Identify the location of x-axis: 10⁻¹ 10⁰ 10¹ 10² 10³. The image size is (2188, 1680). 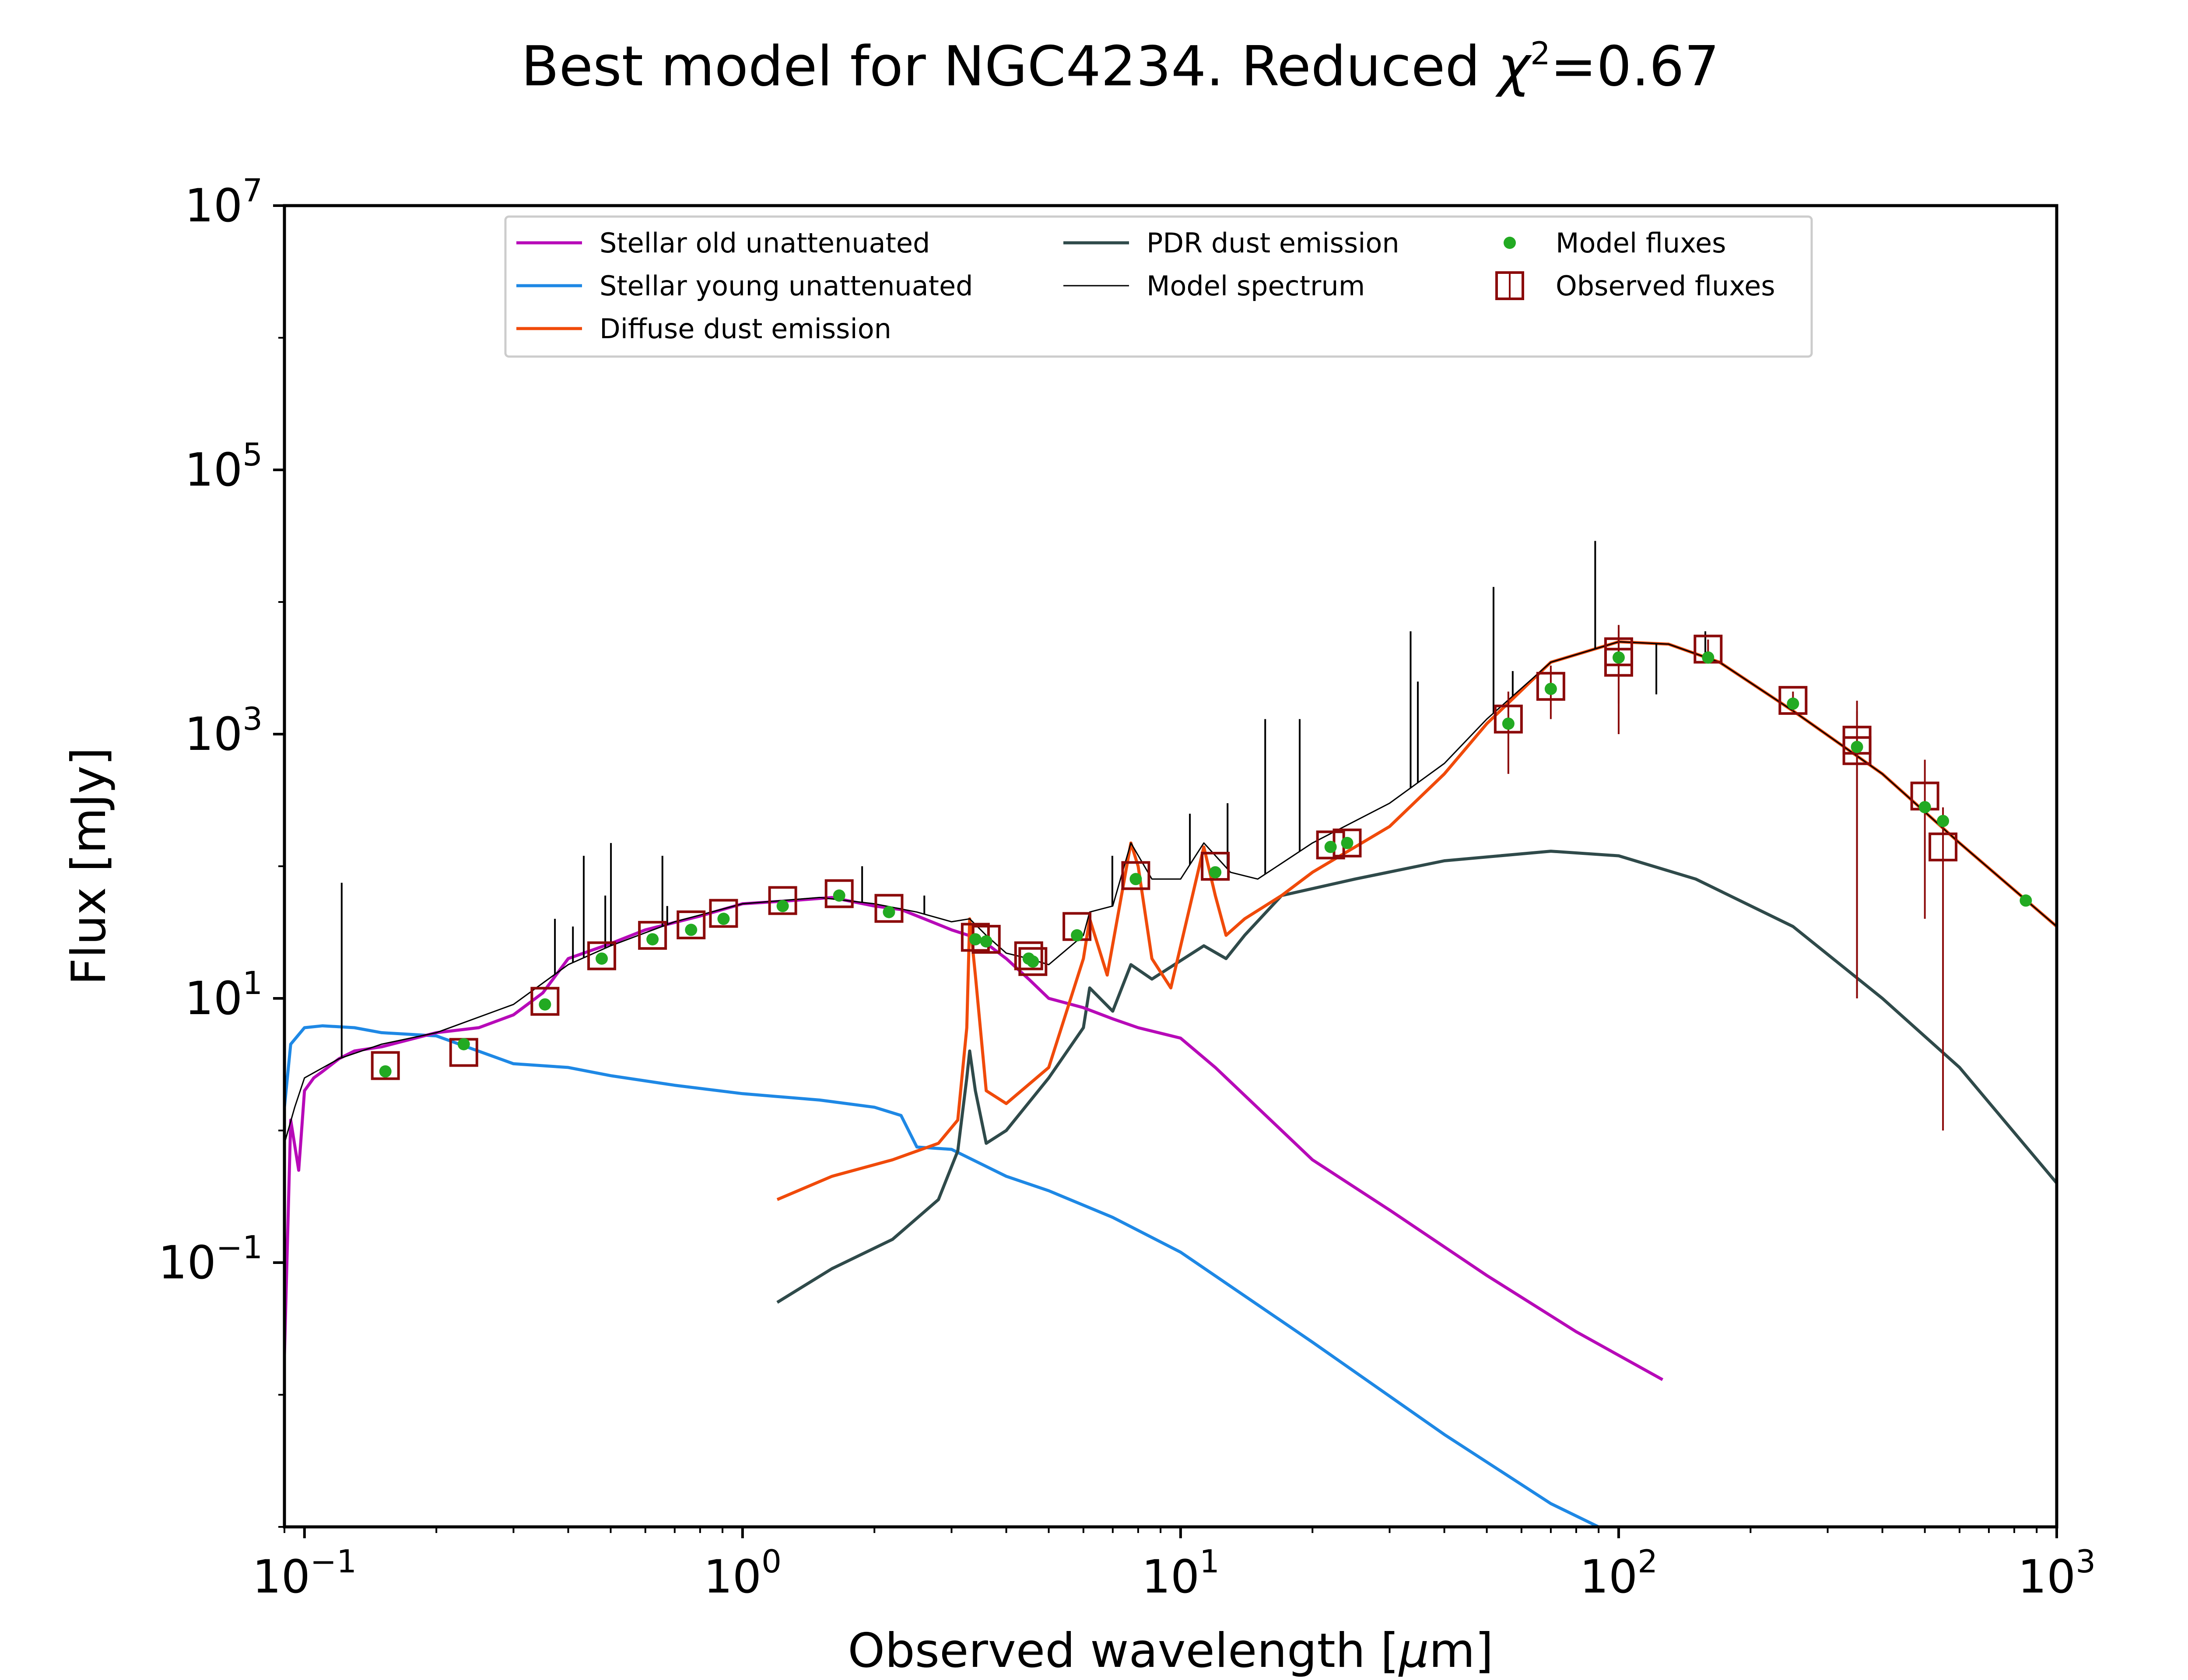
(1174, 1565).